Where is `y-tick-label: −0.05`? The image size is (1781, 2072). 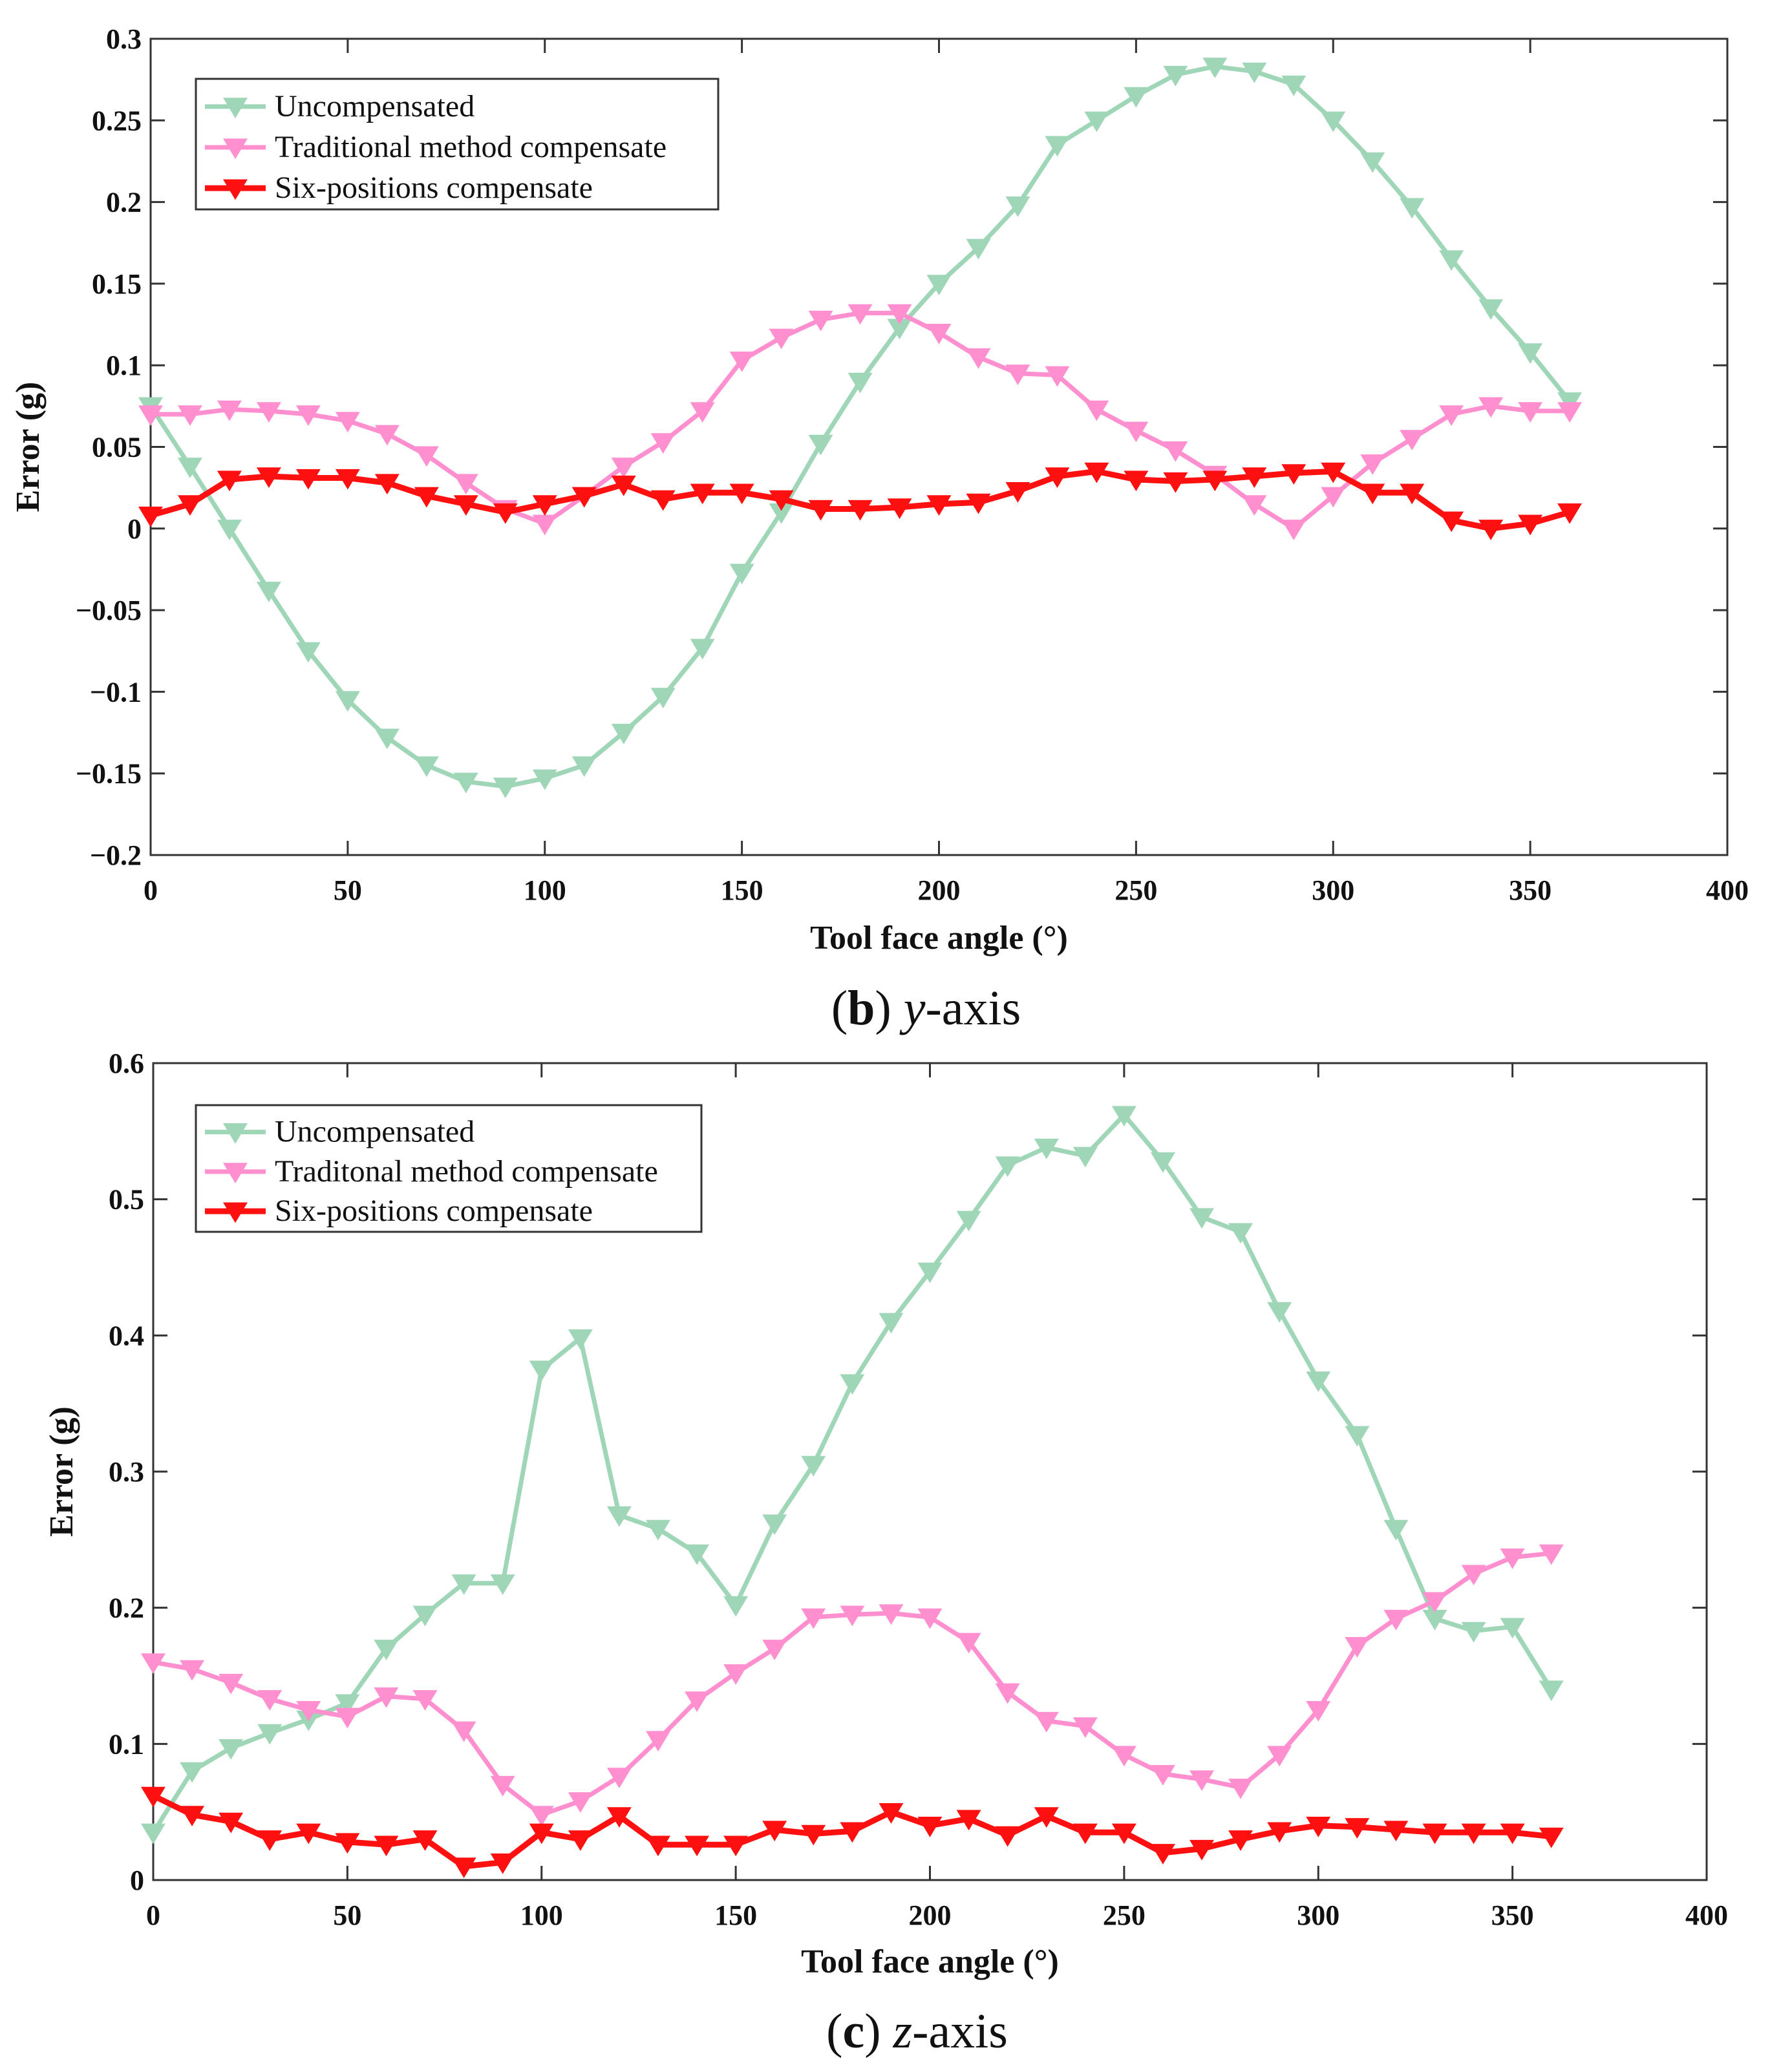
y-tick-label: −0.05 is located at coordinates (109, 610).